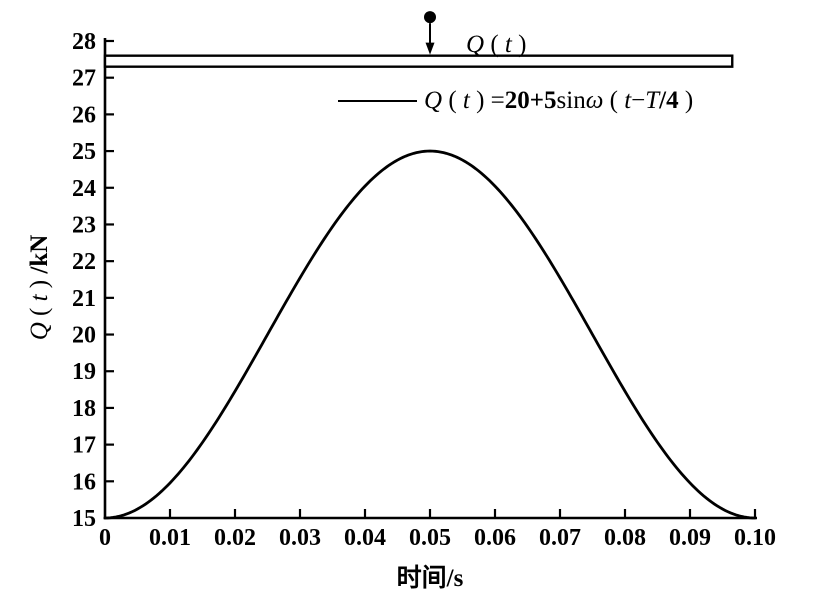 This screenshot has width=814, height=597. I want to click on legend-frac: /4, so click(669, 100).